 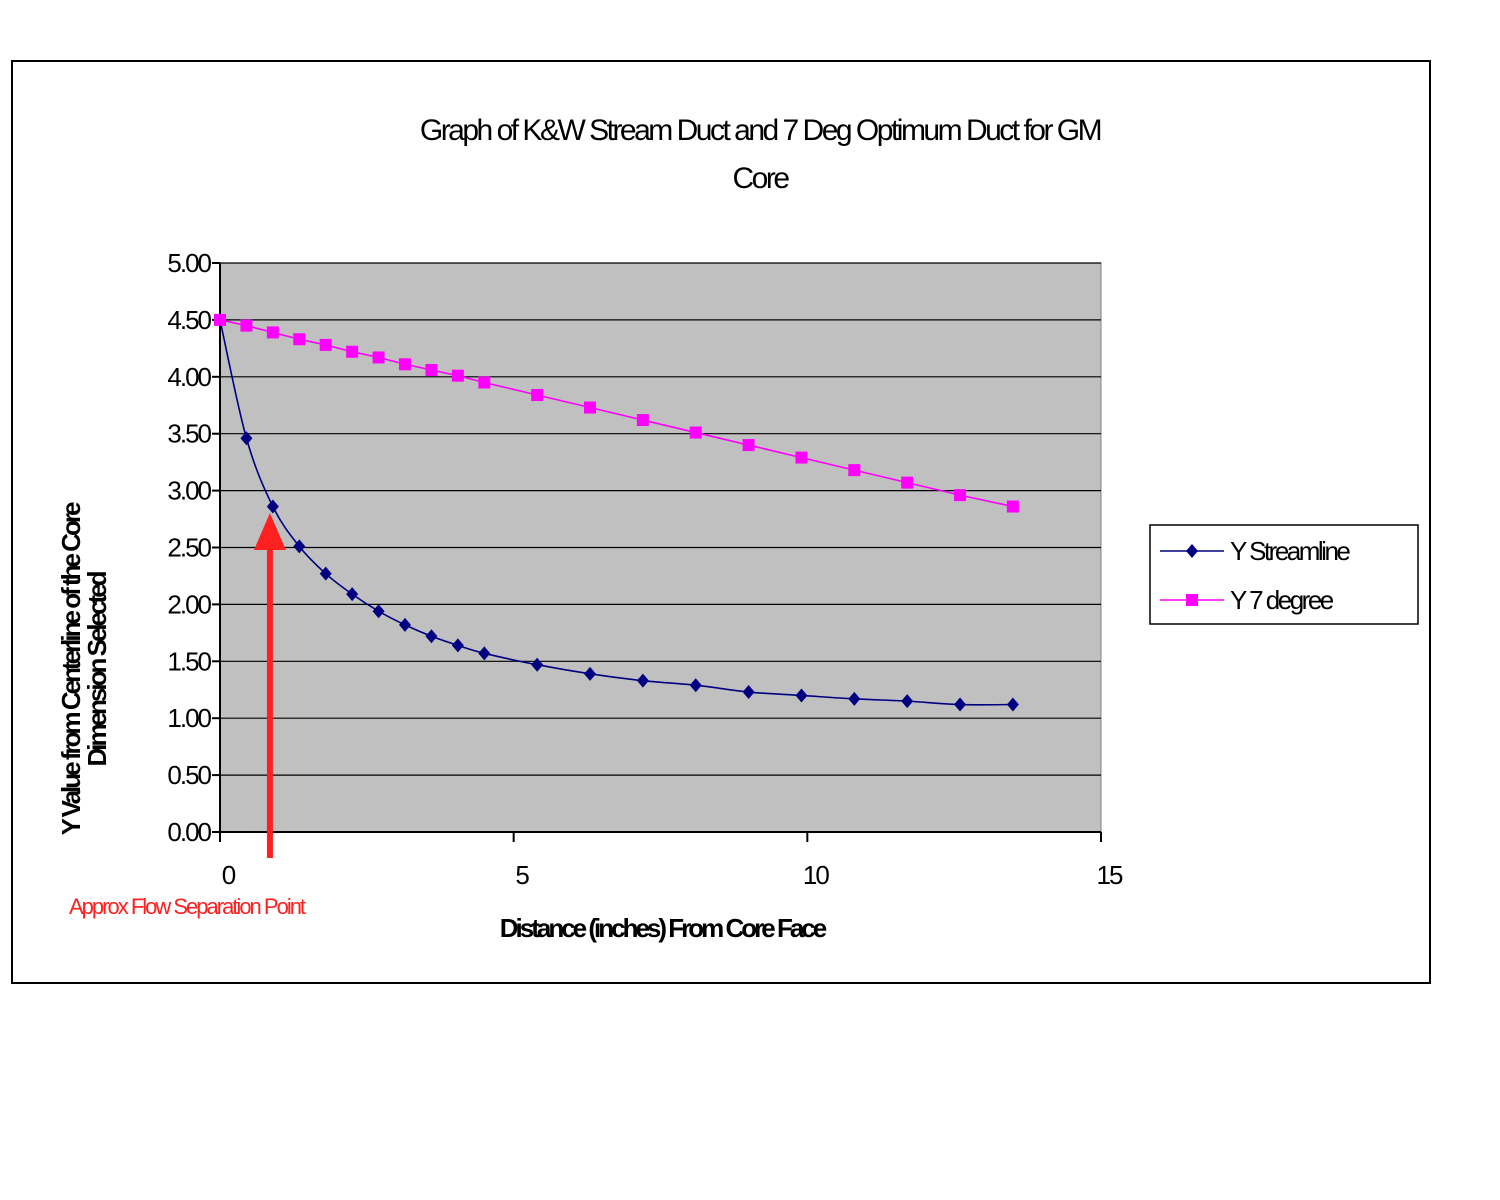 What do you see at coordinates (187, 906) in the screenshot?
I see `annotation-text: Approx Flow Separation Point` at bounding box center [187, 906].